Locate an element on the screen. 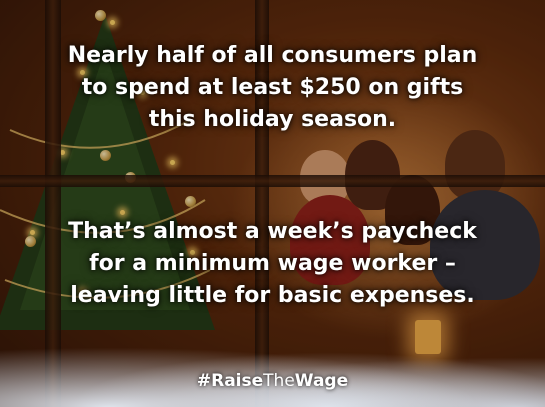  hashtag: #RaiseTheWage is located at coordinates (272, 381).